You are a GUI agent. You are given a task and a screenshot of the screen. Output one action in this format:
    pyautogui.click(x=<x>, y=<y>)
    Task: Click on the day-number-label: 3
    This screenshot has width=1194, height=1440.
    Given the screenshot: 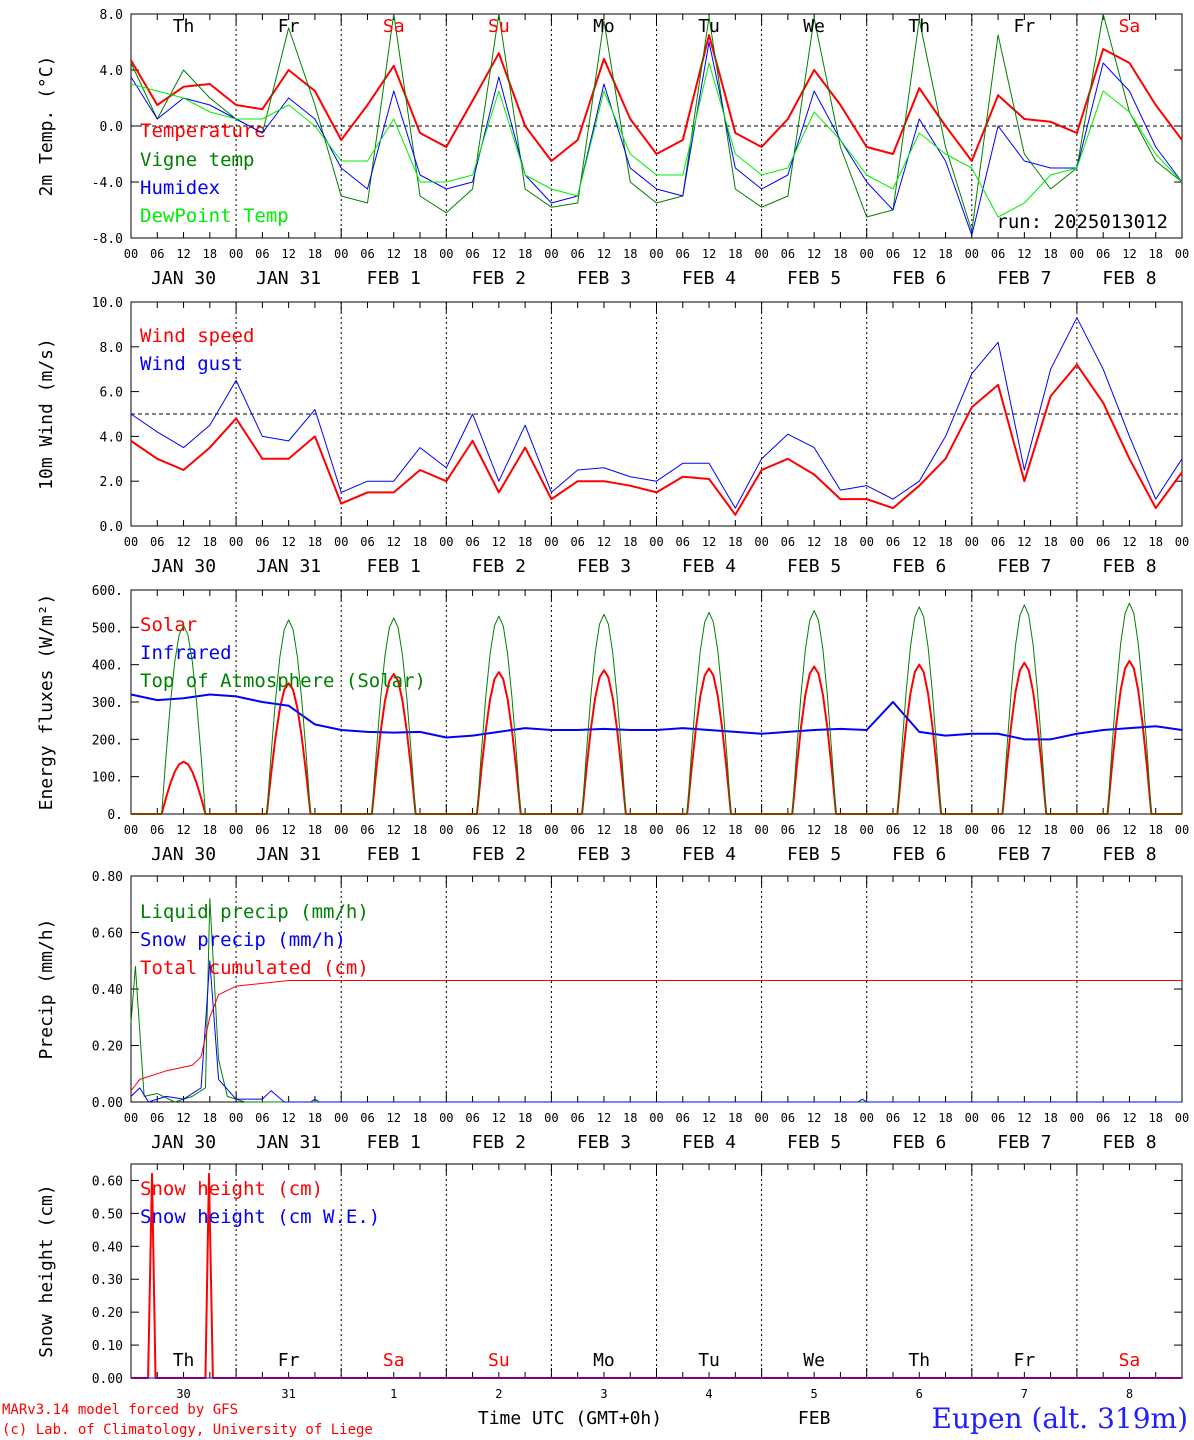 What is the action you would take?
    pyautogui.click(x=603, y=1394)
    